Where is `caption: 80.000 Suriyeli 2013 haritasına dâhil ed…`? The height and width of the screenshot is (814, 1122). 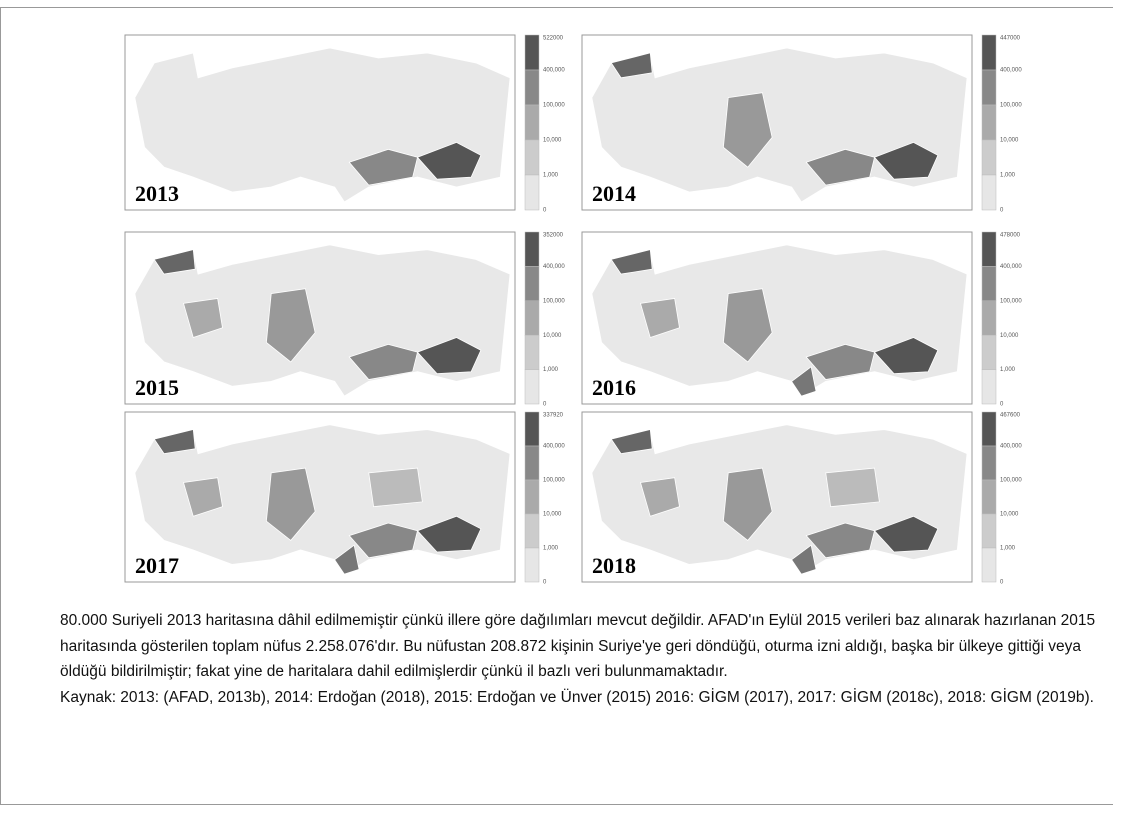 caption: 80.000 Suriyeli 2013 haritasına dâhil ed… is located at coordinates (585, 659).